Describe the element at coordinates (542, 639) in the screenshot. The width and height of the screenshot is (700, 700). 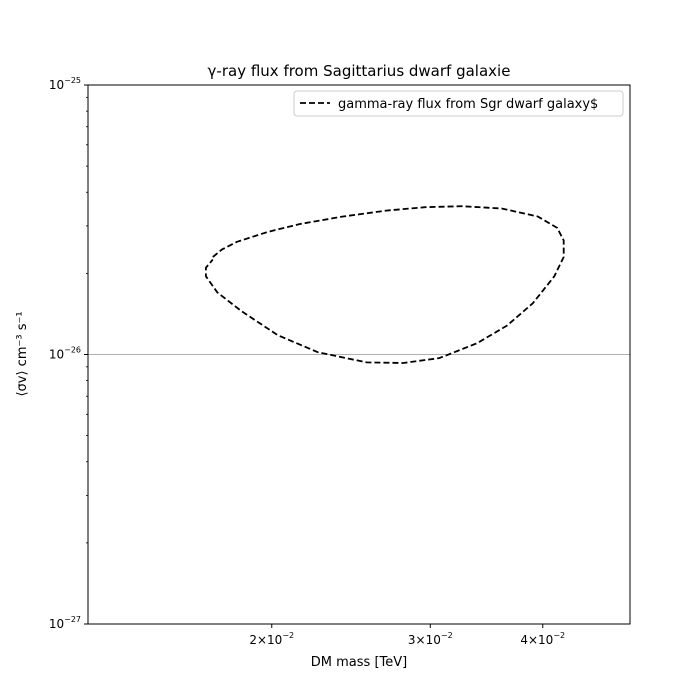
I see `x-tick-label: 4×10⁻²` at that location.